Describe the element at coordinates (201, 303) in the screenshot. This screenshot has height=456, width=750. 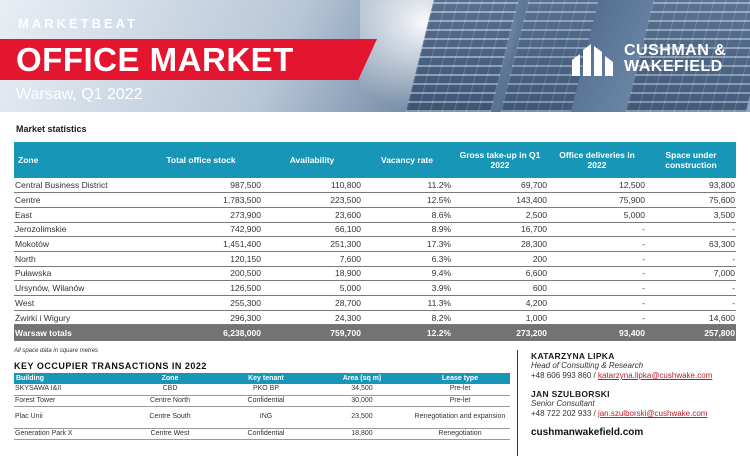
I see `value-cell: 255,300` at that location.